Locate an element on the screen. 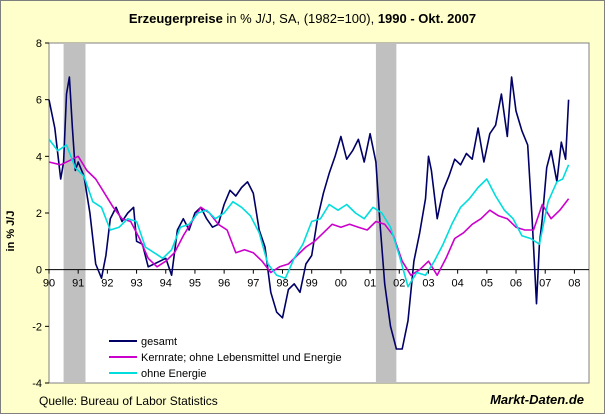 This screenshot has height=414, width=605. chart-title-units: in % J/J, SA, (1982=100), is located at coordinates (300, 18).